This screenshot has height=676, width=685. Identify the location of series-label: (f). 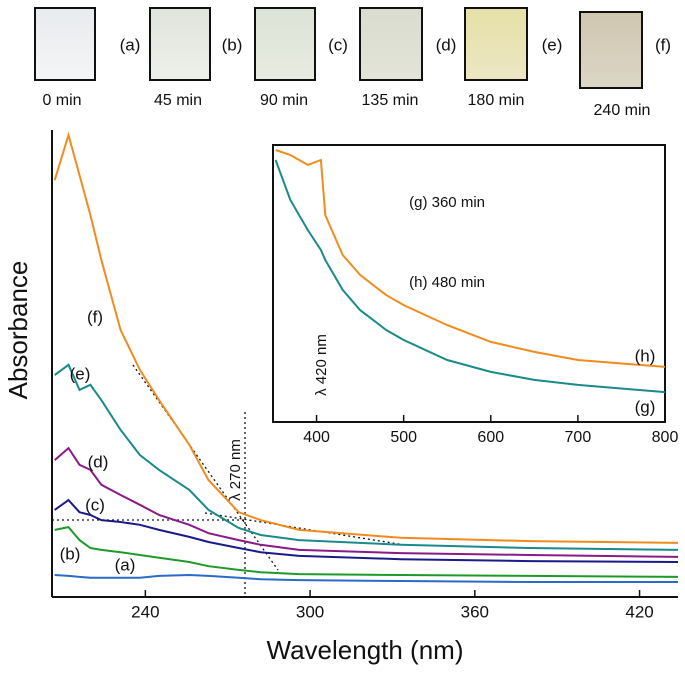
(95, 316).